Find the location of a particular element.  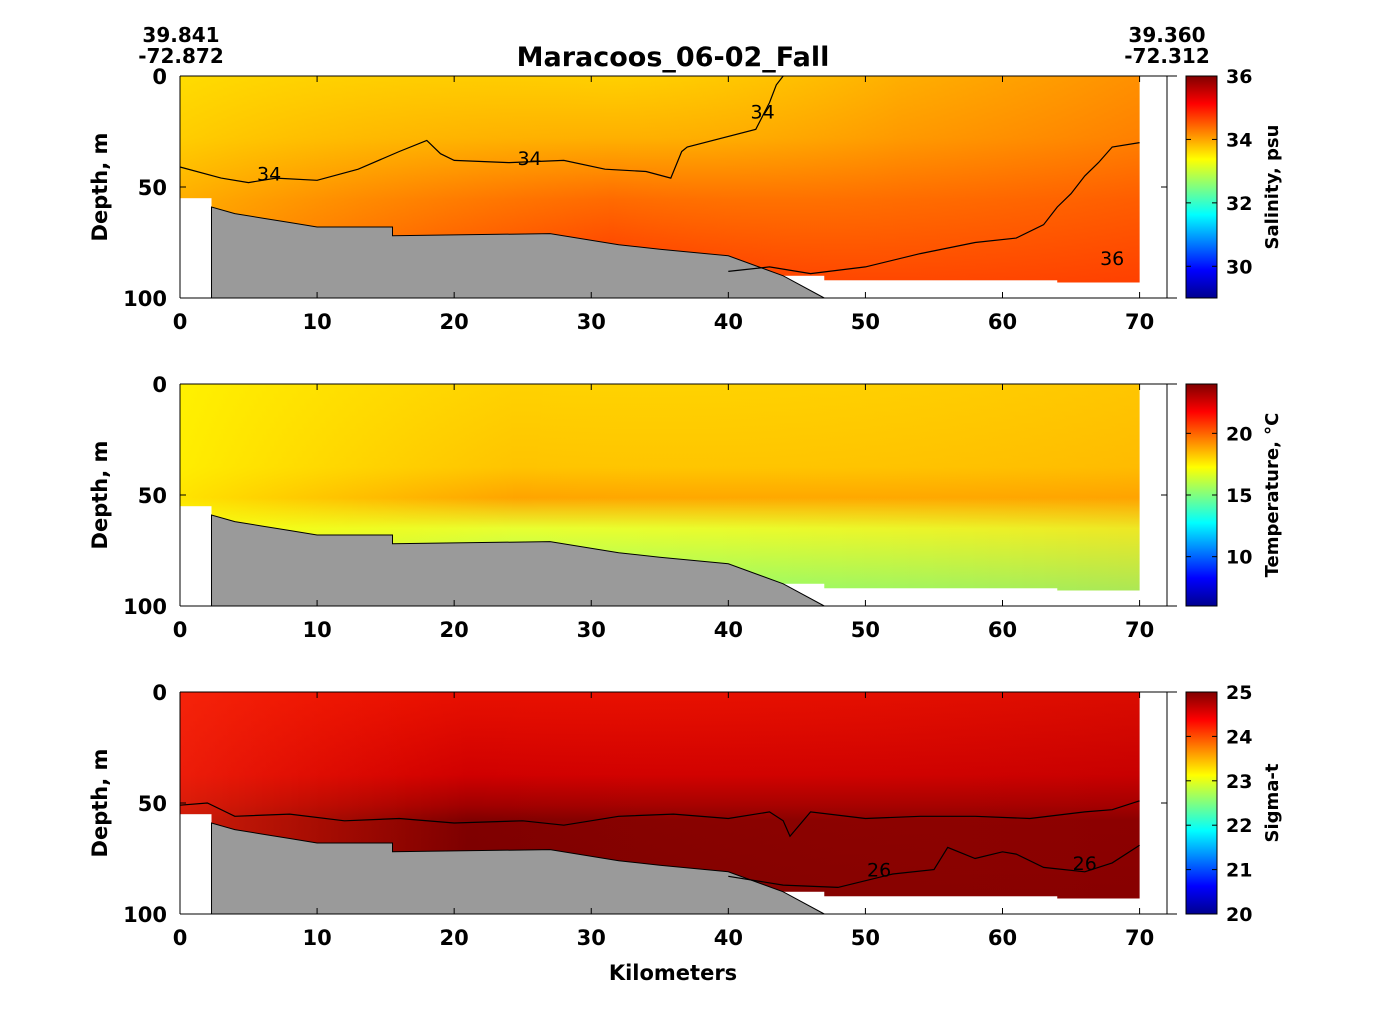

colorbar-label: Temperature, °C is located at coordinates (1272, 495).